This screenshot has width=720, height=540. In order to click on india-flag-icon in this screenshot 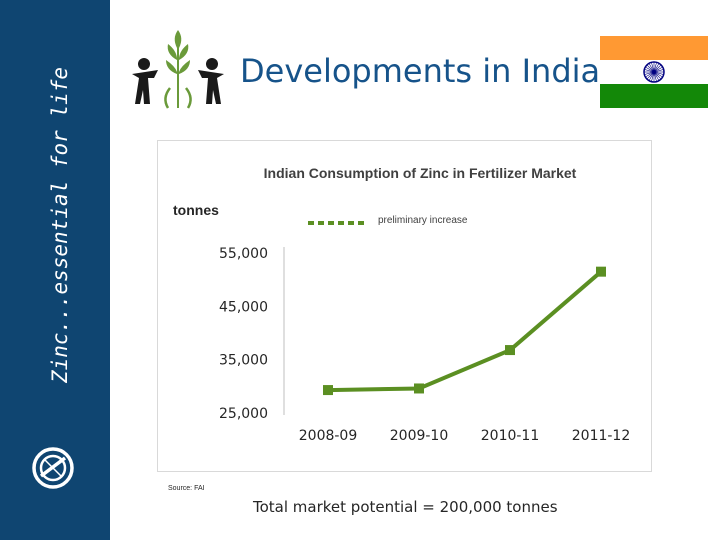, I will do `click(654, 72)`.